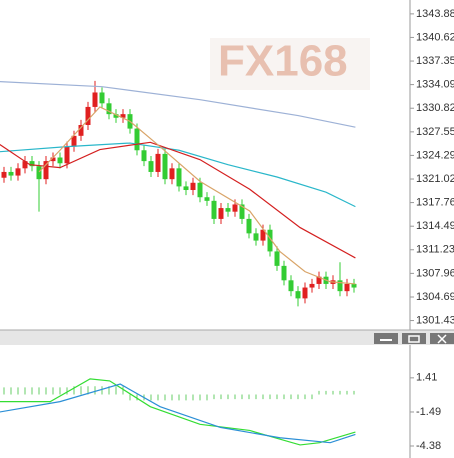 Image resolution: width=454 pixels, height=458 pixels. Describe the element at coordinates (435, 85) in the screenshot. I see `y-tick-label: 1334.09` at that location.